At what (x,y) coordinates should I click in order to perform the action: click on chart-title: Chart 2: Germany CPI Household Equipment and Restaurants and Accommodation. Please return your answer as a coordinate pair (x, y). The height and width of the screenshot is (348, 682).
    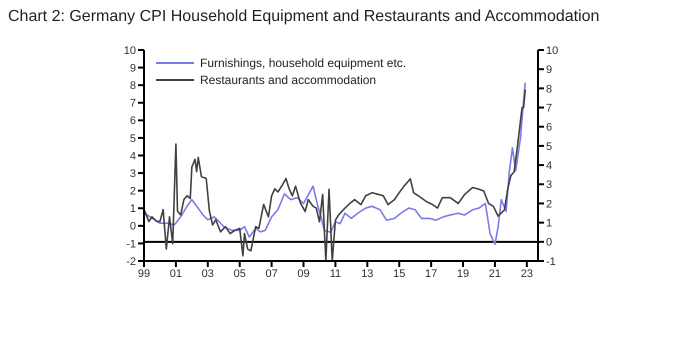
    Looking at the image, I should click on (304, 17).